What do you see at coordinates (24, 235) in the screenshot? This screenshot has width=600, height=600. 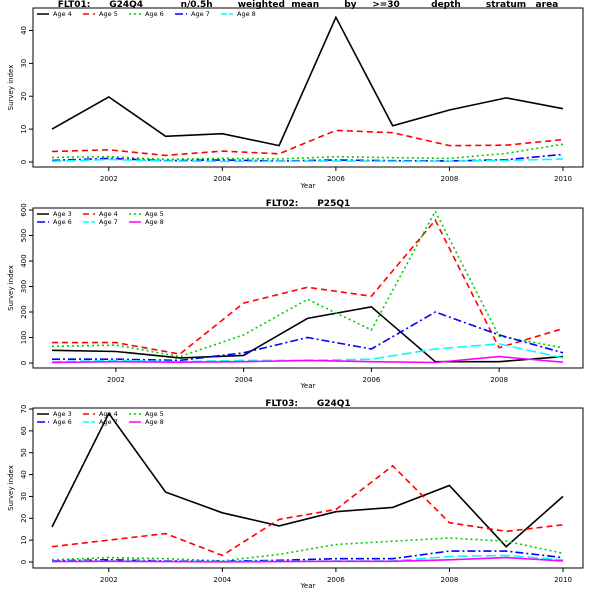 I see `y-tick-label: 500` at bounding box center [24, 235].